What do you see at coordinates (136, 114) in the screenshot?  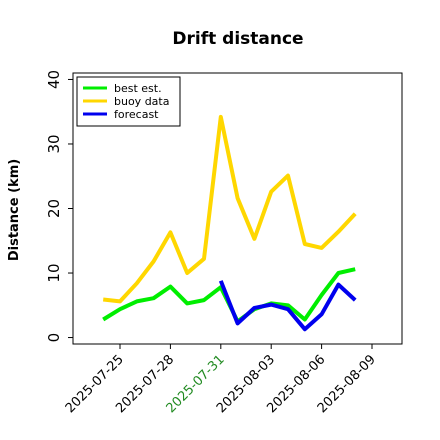 I see `legend-label-forecast: forecast` at bounding box center [136, 114].